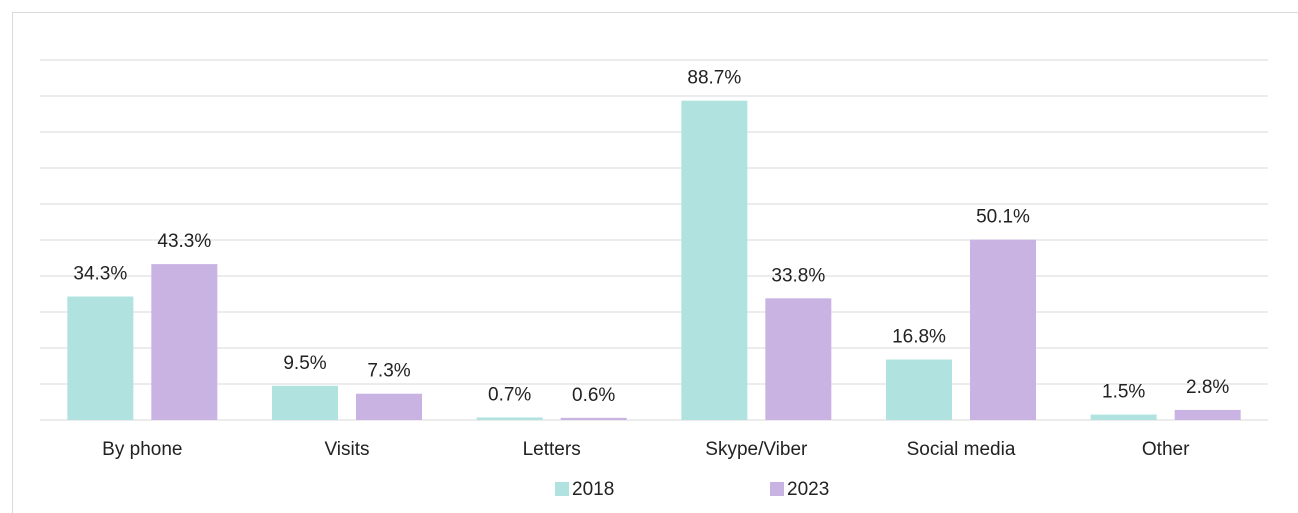 The height and width of the screenshot is (513, 1298). Describe the element at coordinates (304, 363) in the screenshot. I see `value-label: 9.5%` at that location.